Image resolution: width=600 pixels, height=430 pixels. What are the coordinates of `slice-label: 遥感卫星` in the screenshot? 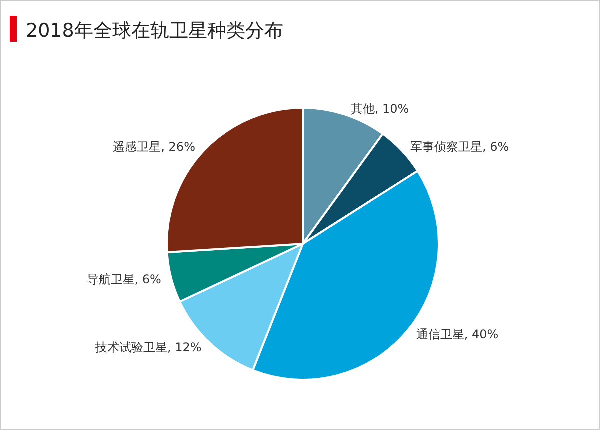 It's located at (137, 147).